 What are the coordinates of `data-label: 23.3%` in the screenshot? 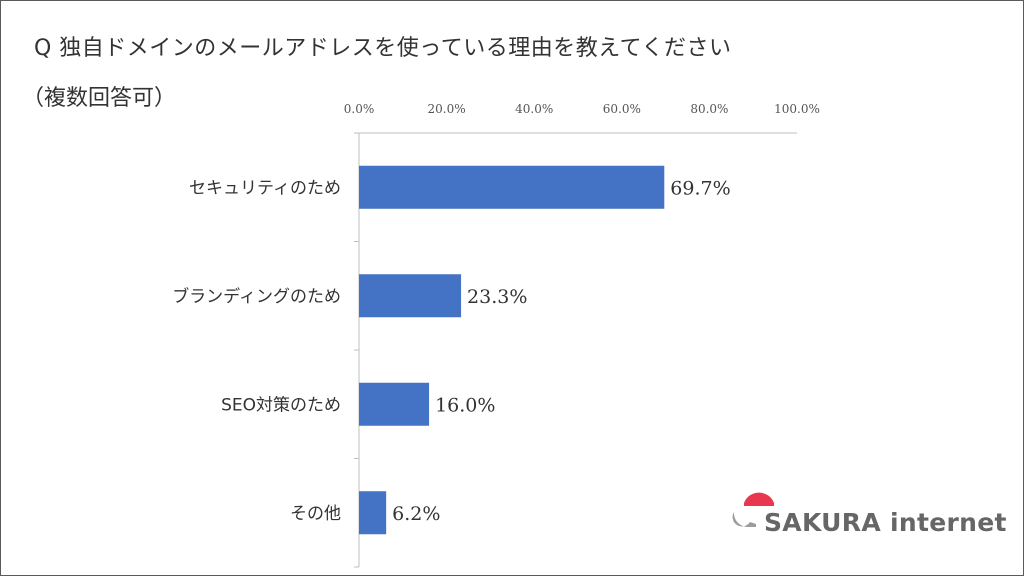 It's located at (497, 297).